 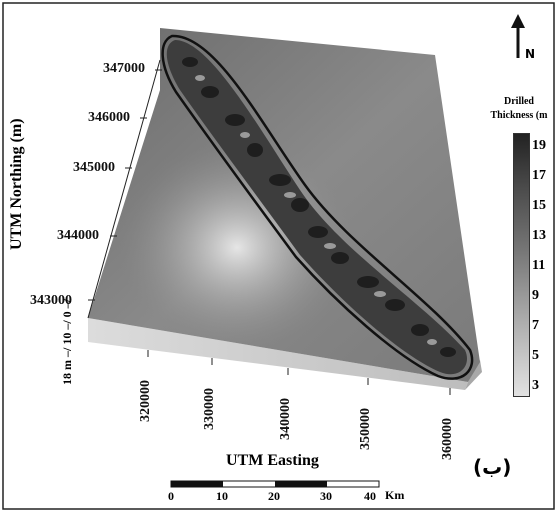 What do you see at coordinates (109, 117) in the screenshot?
I see `northing-tick-label: 346000` at bounding box center [109, 117].